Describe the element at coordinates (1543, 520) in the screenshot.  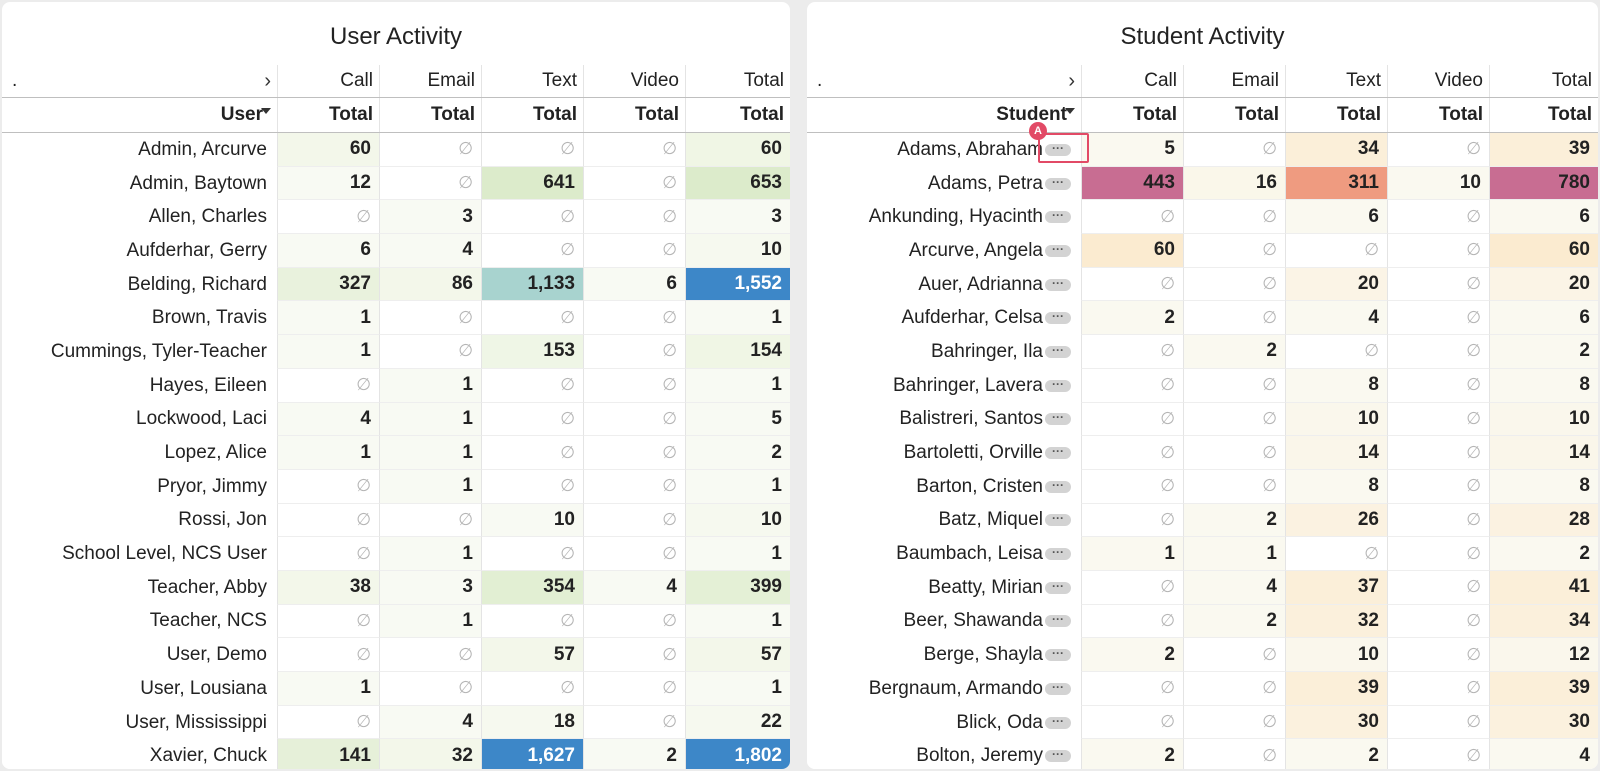
I see `value-cell: 28` at that location.